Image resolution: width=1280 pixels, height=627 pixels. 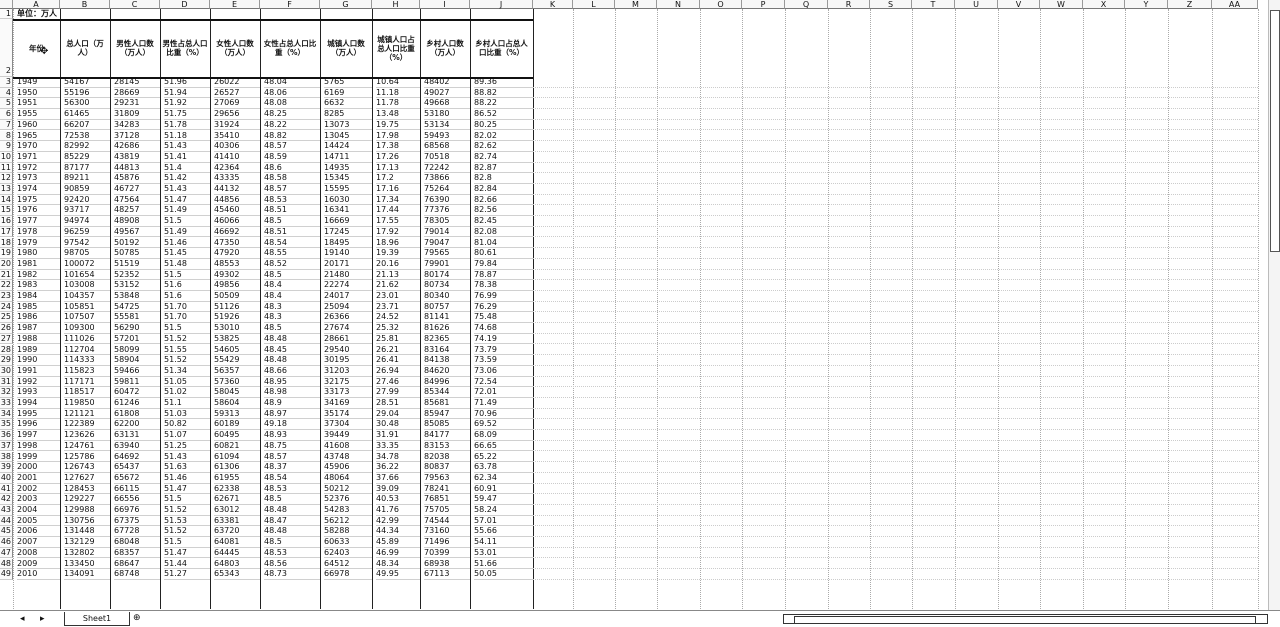 What do you see at coordinates (237, 243) in the screenshot?
I see `table-cell: 47350` at bounding box center [237, 243].